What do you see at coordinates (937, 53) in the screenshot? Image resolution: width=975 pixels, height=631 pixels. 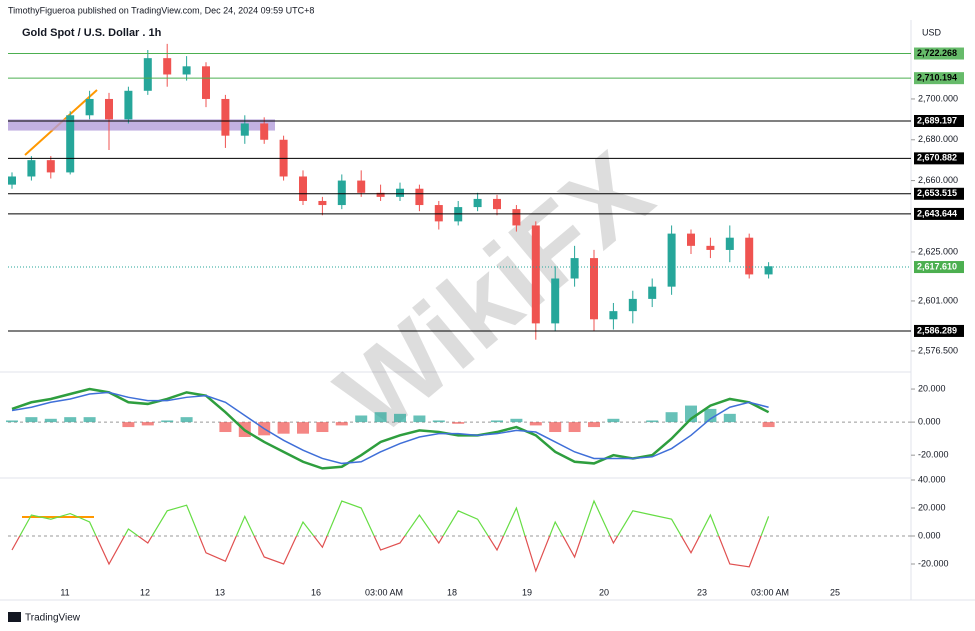 I see `level-label: 2,722.268` at bounding box center [937, 53].